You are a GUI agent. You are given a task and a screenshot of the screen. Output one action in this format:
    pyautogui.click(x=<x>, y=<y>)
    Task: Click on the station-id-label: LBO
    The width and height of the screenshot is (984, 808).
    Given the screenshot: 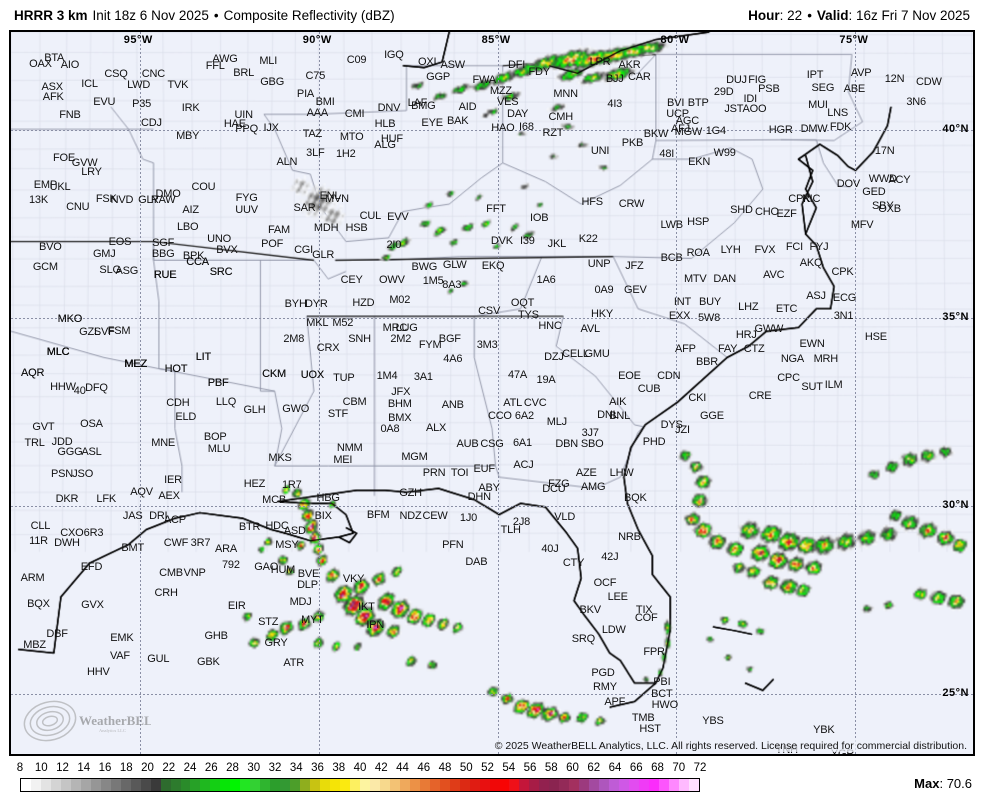 What is the action you would take?
    pyautogui.click(x=187, y=227)
    